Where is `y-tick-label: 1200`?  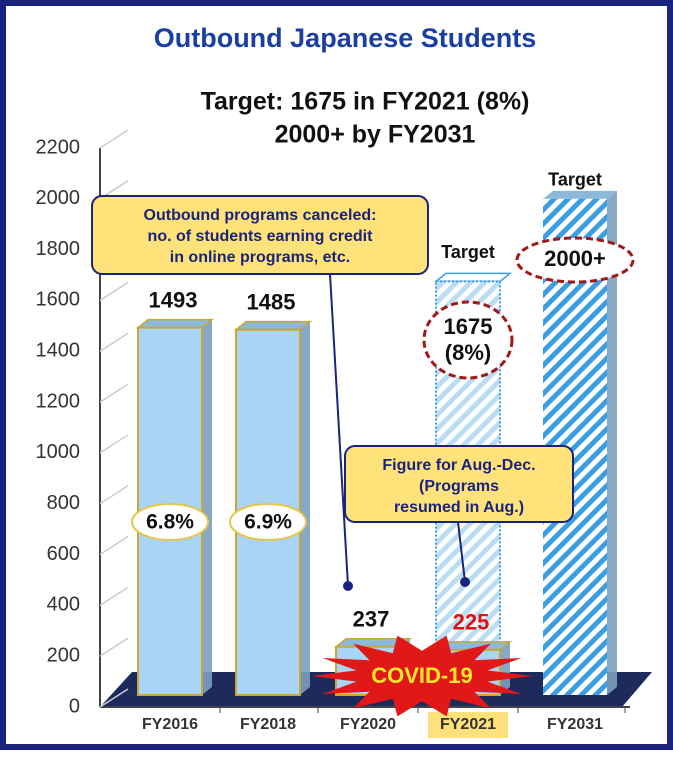
y-tick-label: 1200 is located at coordinates (58, 401).